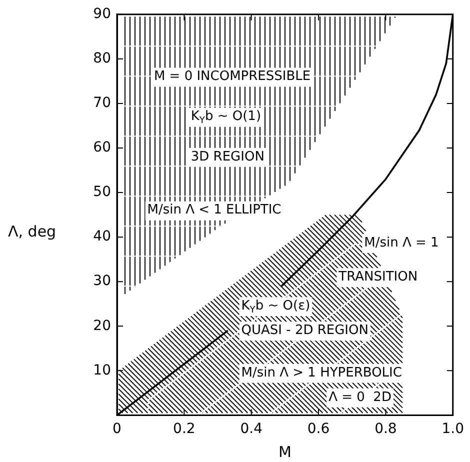 The image size is (470, 462). Describe the element at coordinates (251, 429) in the screenshot. I see `x-tick-label: 0.4` at that location.